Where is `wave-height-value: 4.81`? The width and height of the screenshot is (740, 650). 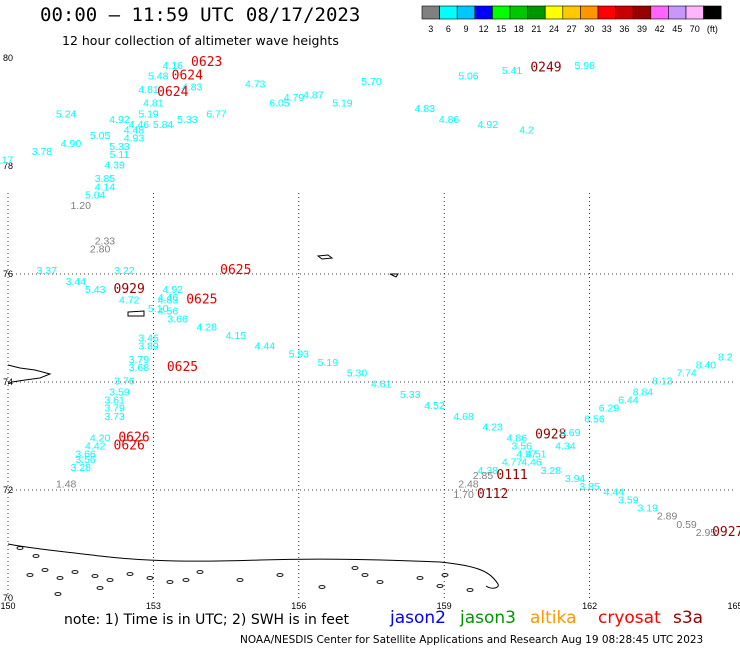
wave-height-value: 4.81 is located at coordinates (148, 90).